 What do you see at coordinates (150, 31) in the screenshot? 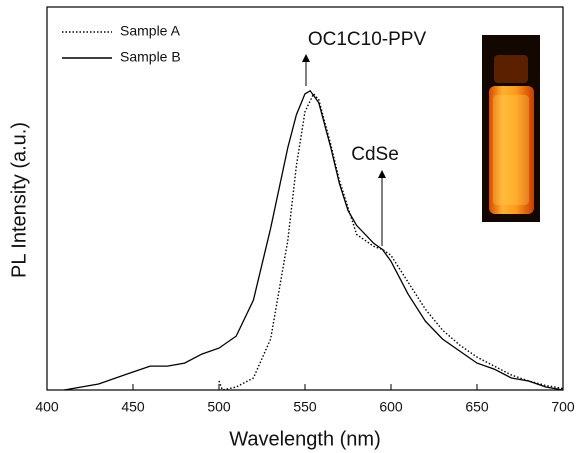
I see `legend-label: Sample A` at bounding box center [150, 31].